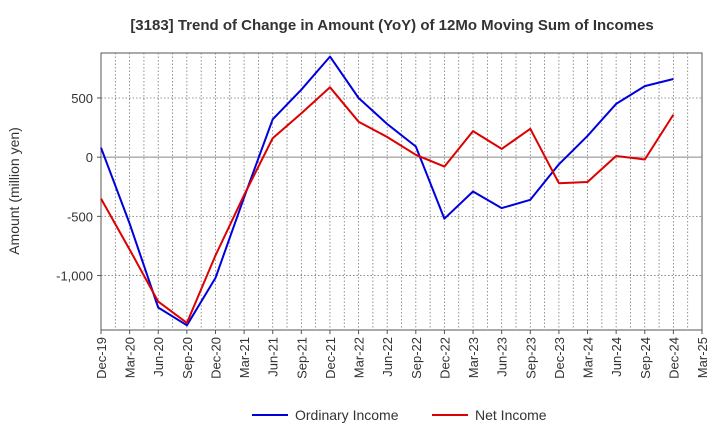  Describe the element at coordinates (244, 357) in the screenshot. I see `x-tick-label: Mar-21` at that location.